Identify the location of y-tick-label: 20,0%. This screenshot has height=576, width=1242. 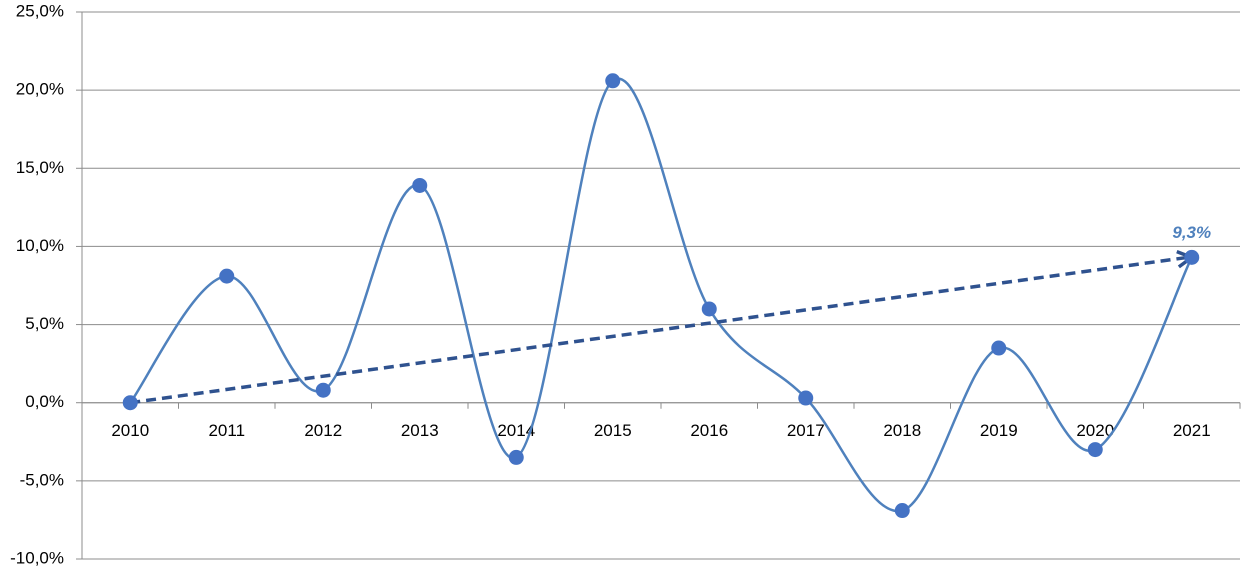
(40, 89).